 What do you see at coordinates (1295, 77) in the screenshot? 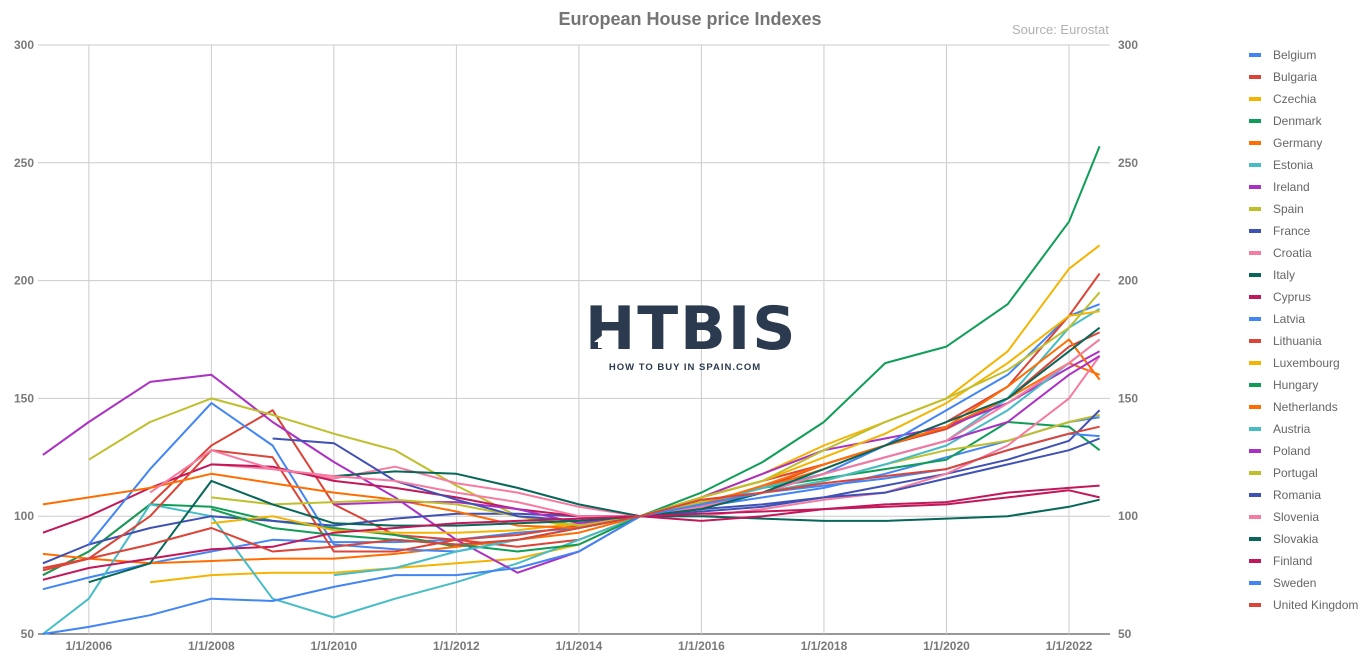
I see `legend-label: Bulgaria` at bounding box center [1295, 77].